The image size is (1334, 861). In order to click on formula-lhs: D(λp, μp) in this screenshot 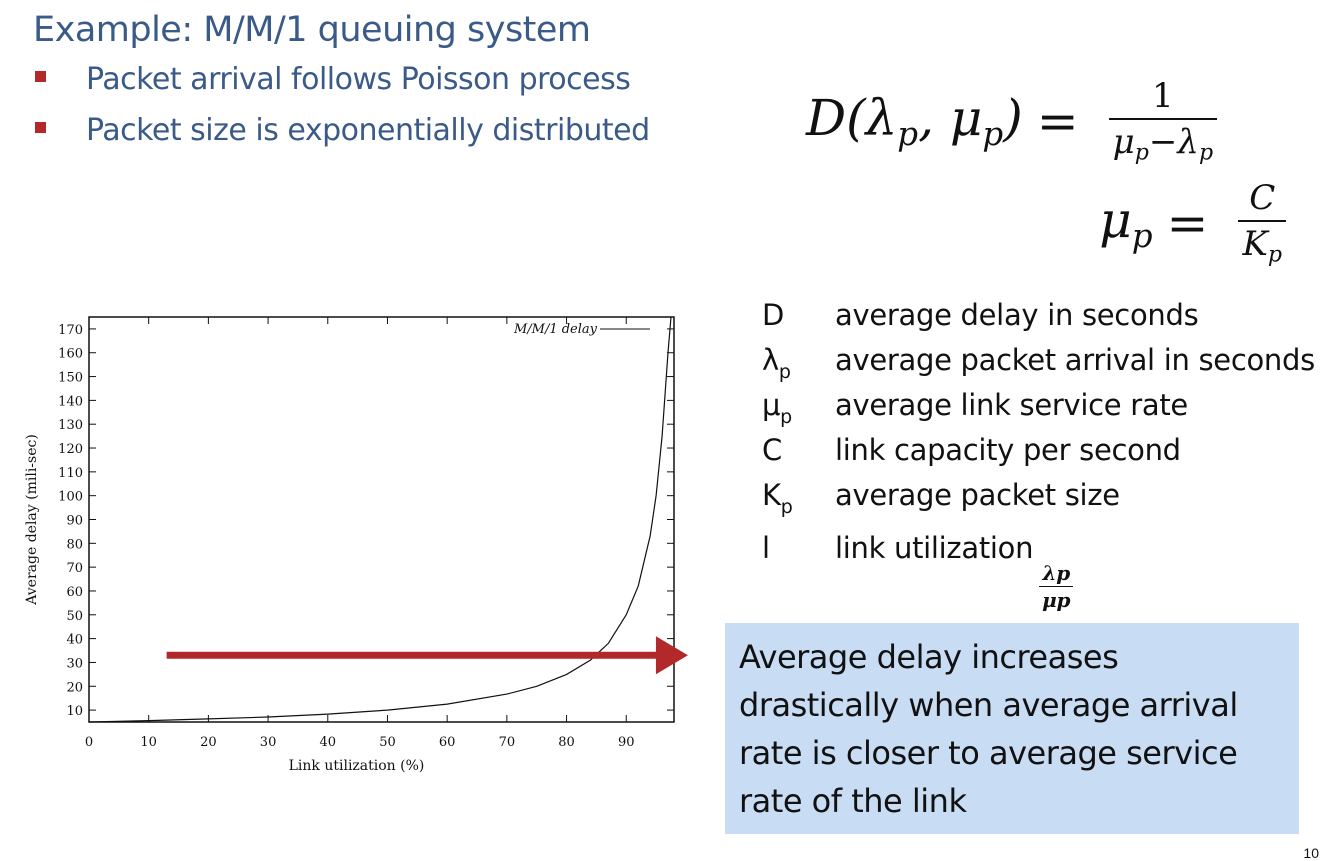, I will do `click(914, 120)`.